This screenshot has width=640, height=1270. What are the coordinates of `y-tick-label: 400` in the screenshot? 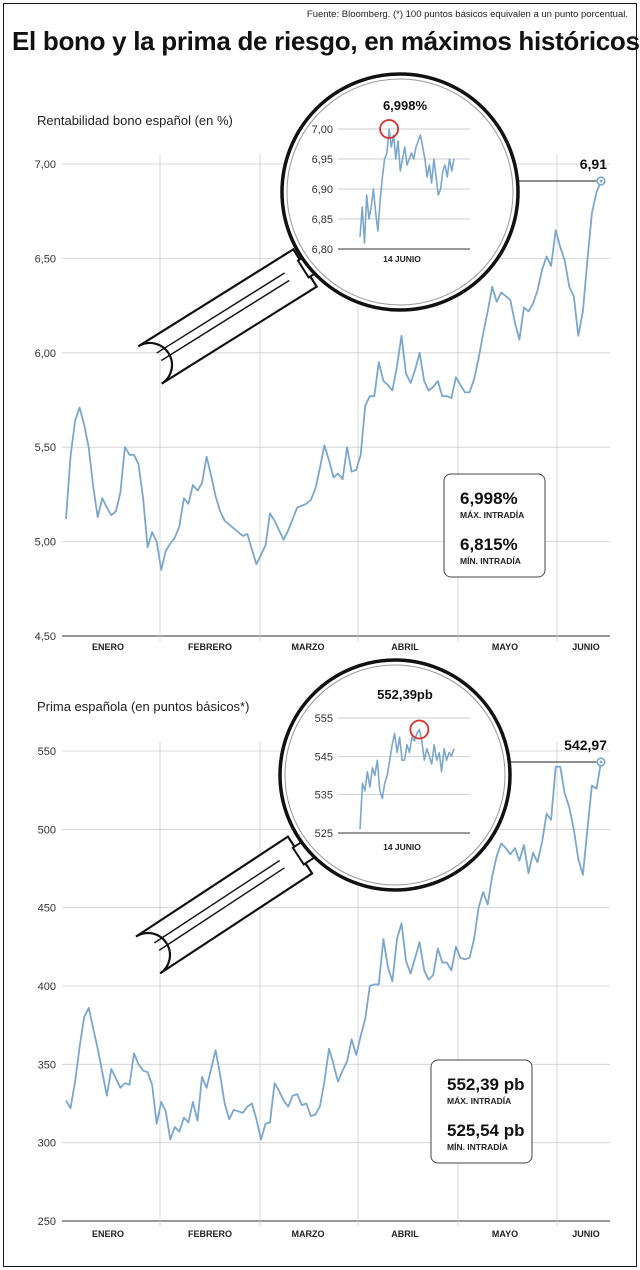 It's located at (47, 987).